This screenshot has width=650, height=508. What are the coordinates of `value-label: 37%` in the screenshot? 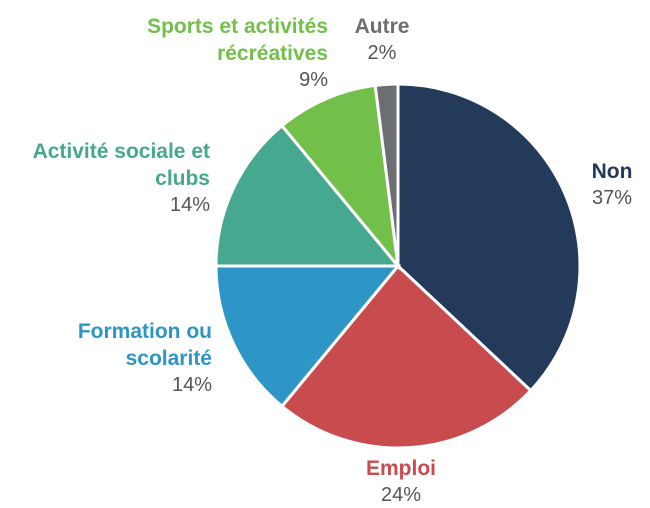 It's located at (612, 198).